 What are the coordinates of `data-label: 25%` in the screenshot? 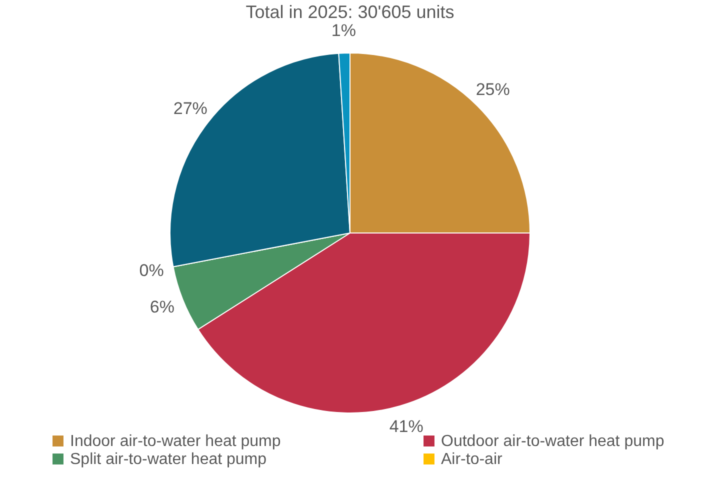 It's located at (493, 90).